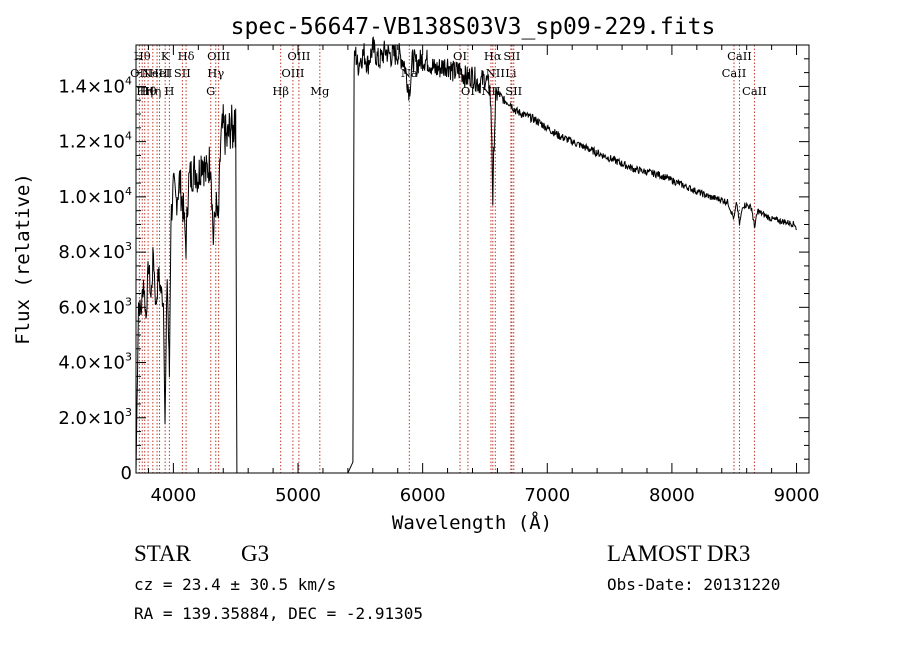 The width and height of the screenshot is (900, 649). Describe the element at coordinates (472, 522) in the screenshot. I see `x-axis-label: Wavelength (Å)` at that location.